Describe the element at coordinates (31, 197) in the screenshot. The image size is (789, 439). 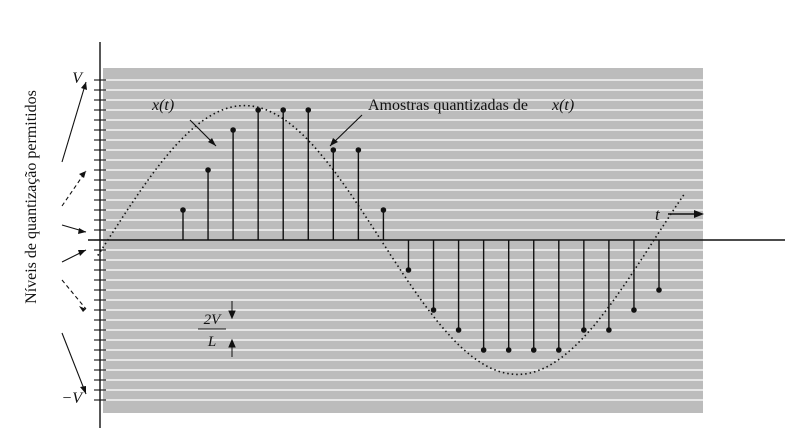
I see `y-axis-title: Níveis de quantização permitidos` at that location.